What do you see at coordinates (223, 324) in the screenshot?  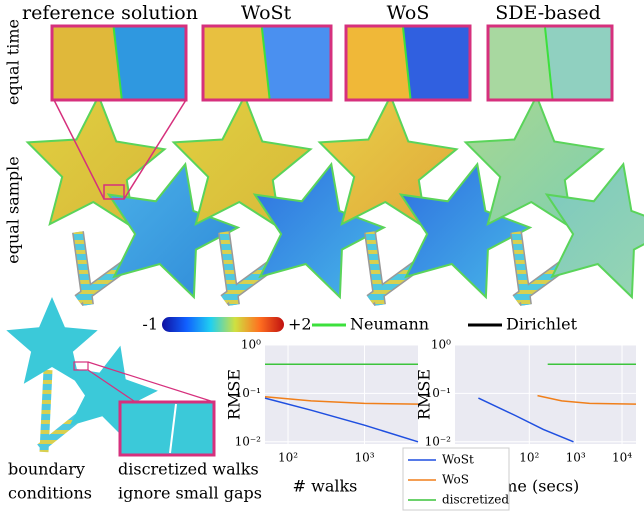 I see `colorbar` at bounding box center [223, 324].